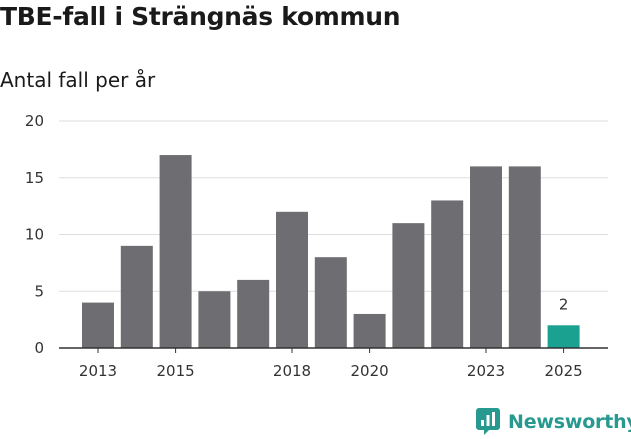  I want to click on bar-2019, so click(330, 302).